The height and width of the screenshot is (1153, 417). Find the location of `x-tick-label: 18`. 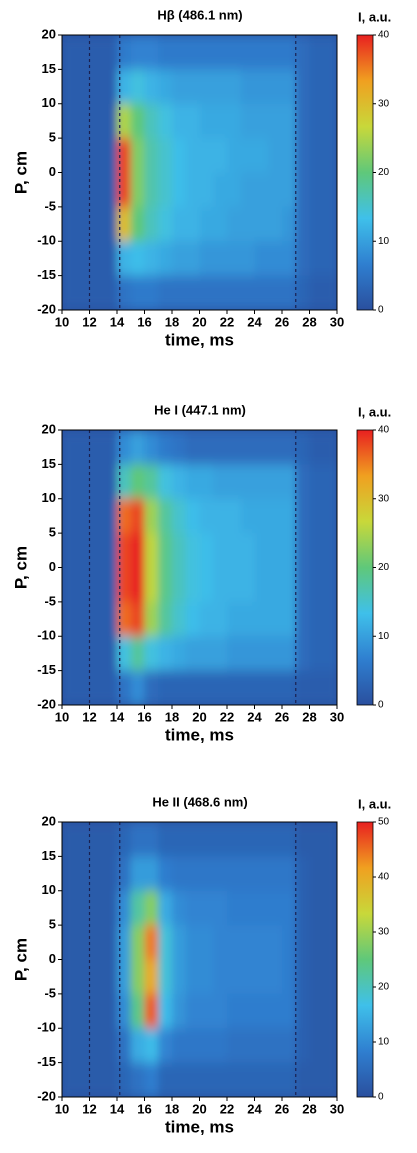

x-tick-label: 18 is located at coordinates (172, 321).